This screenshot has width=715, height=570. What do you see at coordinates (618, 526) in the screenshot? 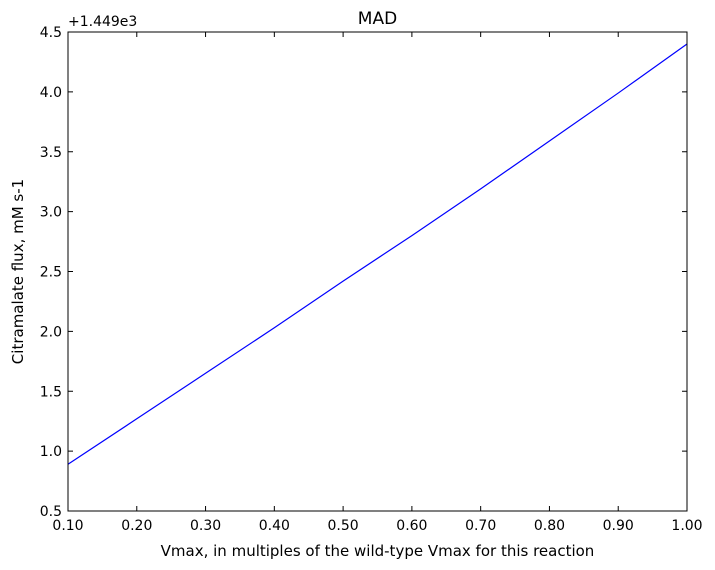
I see `x-tick-label: 0.90` at bounding box center [618, 526].